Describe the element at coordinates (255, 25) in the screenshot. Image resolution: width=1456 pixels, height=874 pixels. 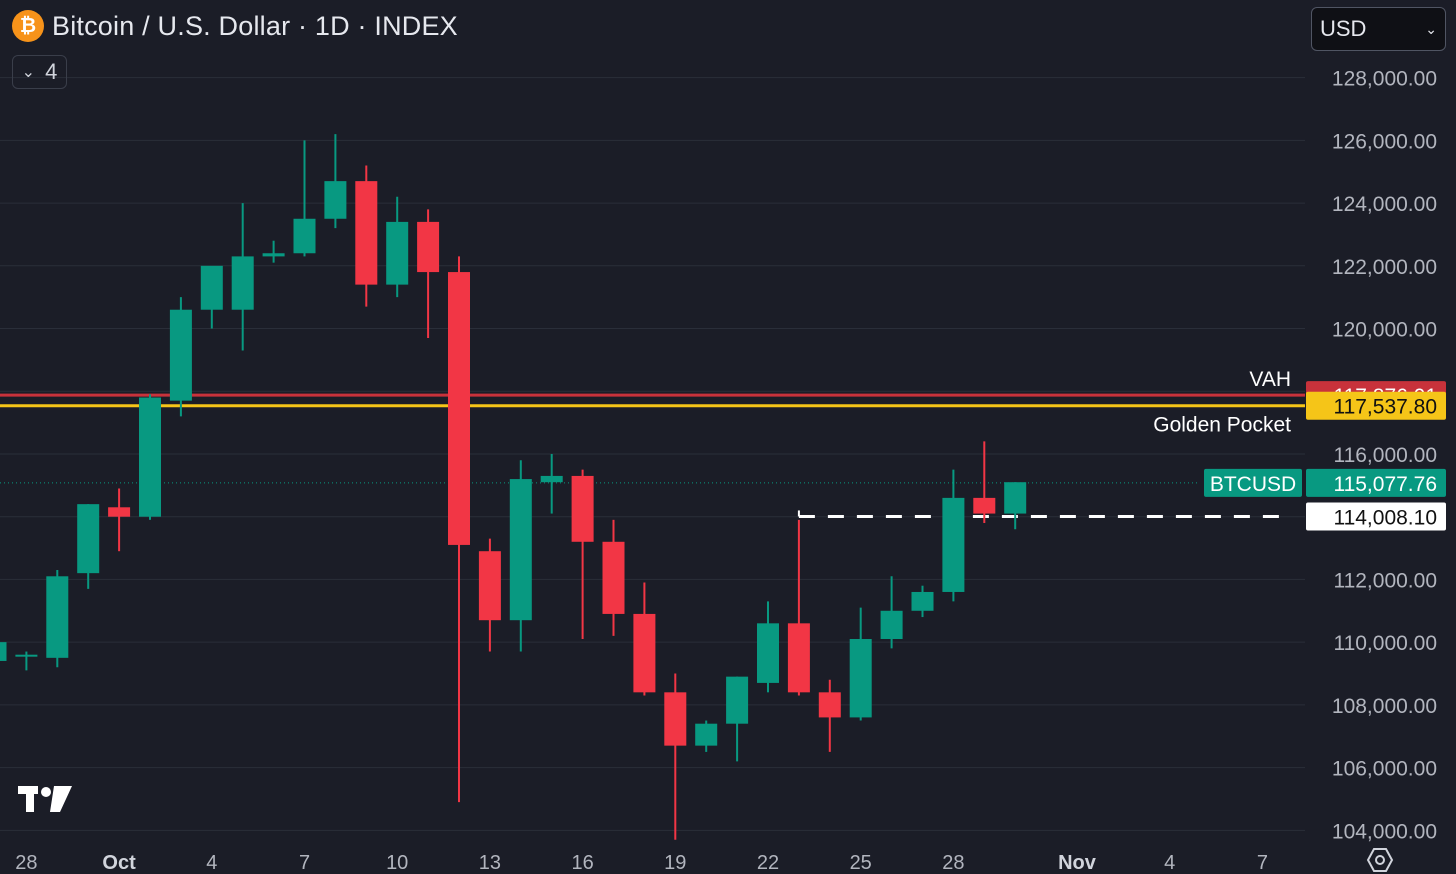
I see `symbol-title: Bitcoin / U.S. Dollar · 1D · INDEX` at that location.